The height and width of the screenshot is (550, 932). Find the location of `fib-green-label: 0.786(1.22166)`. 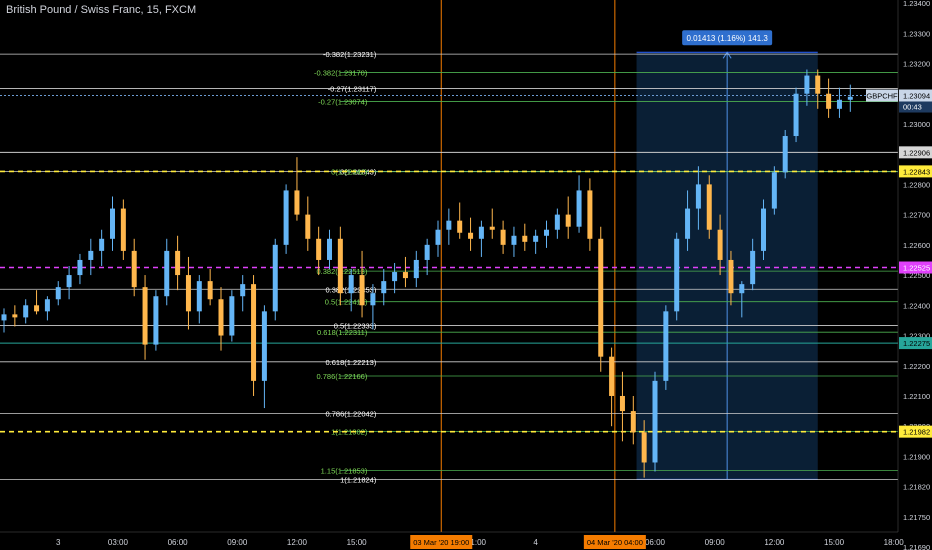

fib-green-label: 0.786(1.22166) is located at coordinates (341, 376).